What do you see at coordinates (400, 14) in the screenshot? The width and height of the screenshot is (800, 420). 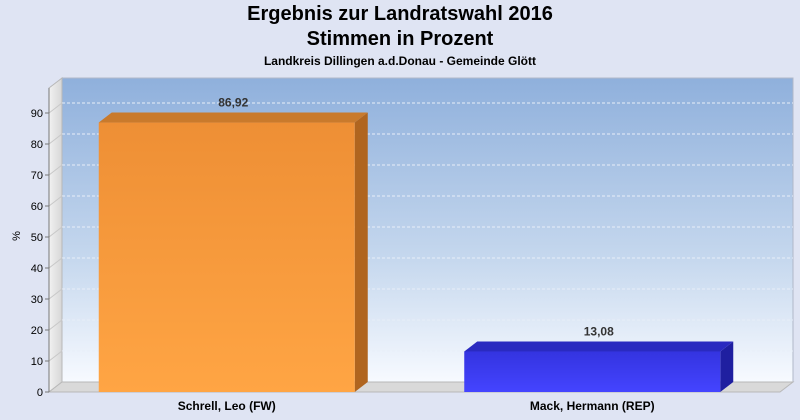 I see `chart-title: Ergebnis zur Landratswahl 2016` at bounding box center [400, 14].